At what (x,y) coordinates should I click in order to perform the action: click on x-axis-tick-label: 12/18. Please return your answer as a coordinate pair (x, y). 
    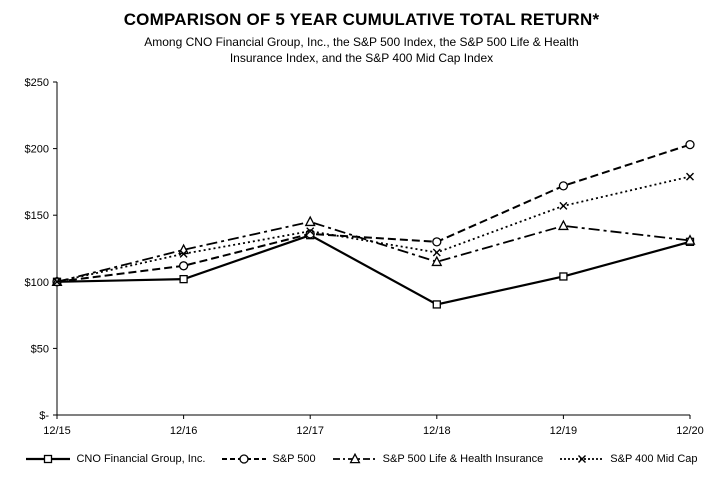
    Looking at the image, I should click on (437, 431).